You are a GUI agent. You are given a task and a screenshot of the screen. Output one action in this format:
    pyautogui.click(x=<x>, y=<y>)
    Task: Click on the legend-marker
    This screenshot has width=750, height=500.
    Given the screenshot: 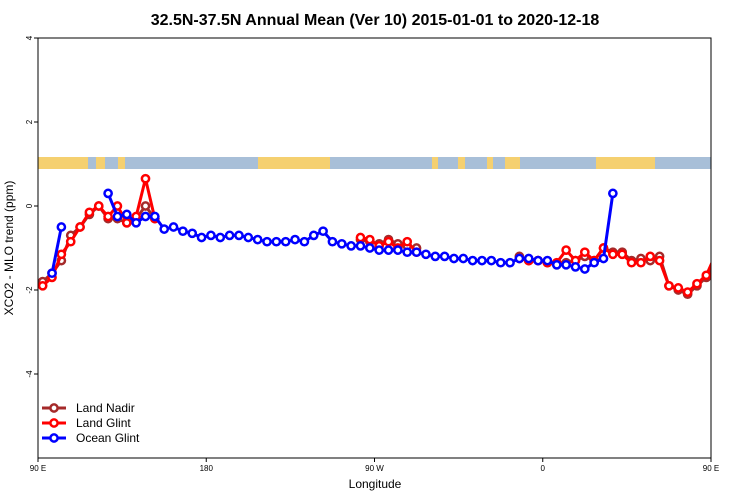 What is the action you would take?
    pyautogui.click(x=54, y=408)
    